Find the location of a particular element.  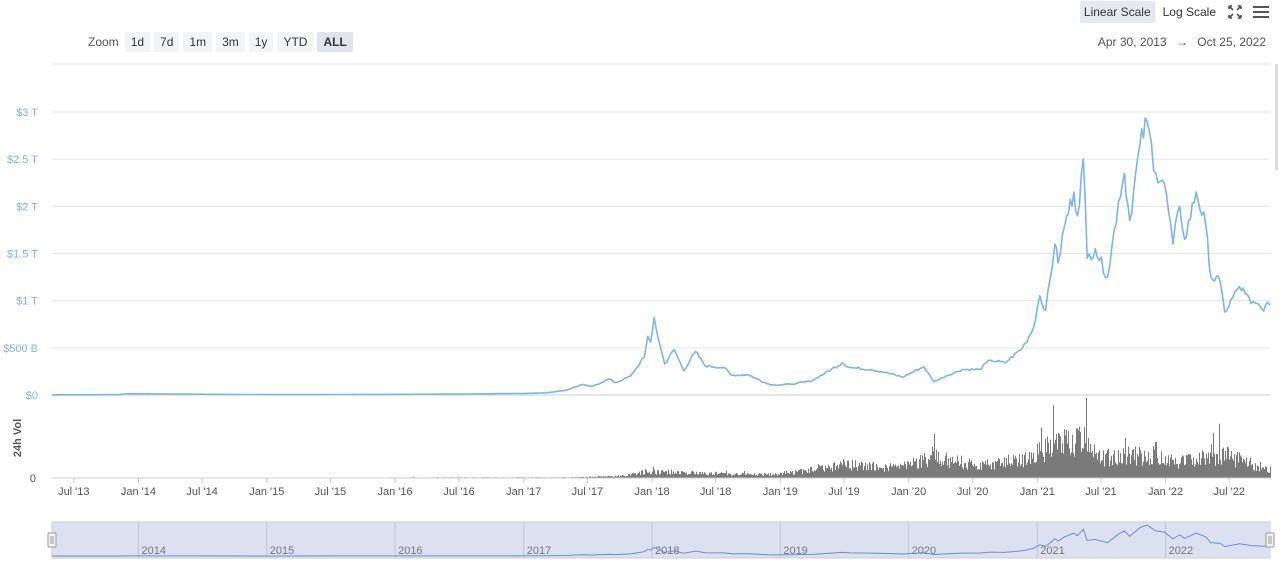

navigator-handle-left is located at coordinates (52, 540).